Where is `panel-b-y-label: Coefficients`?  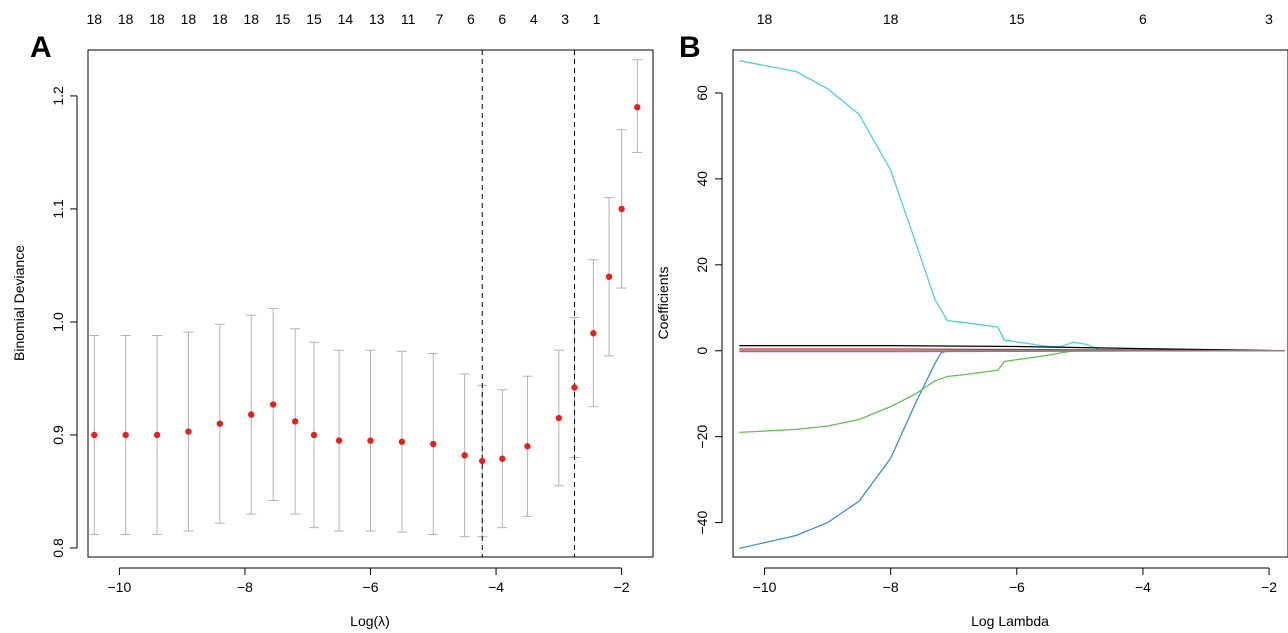
panel-b-y-label: Coefficients is located at coordinates (663, 303).